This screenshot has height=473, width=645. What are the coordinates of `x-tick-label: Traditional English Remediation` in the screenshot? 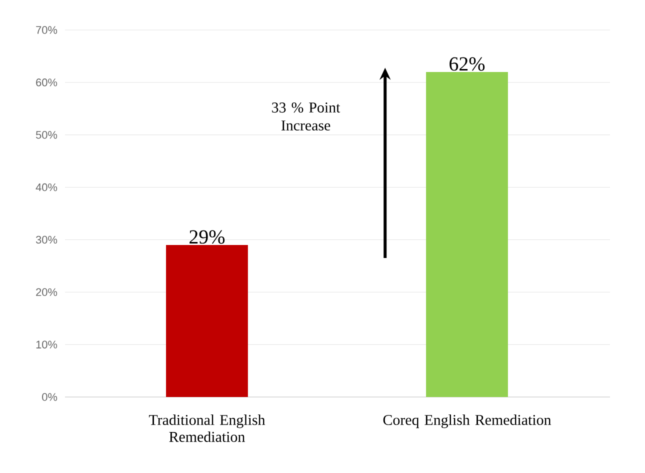 It's located at (207, 428).